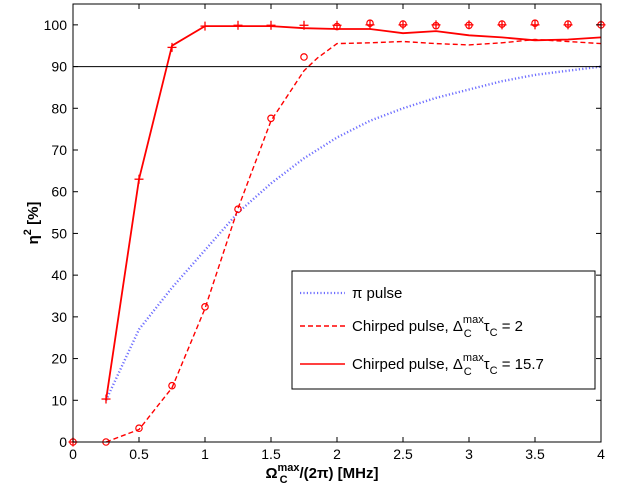 The height and width of the screenshot is (495, 625). What do you see at coordinates (59, 275) in the screenshot?
I see `y-tick-label: 40` at bounding box center [59, 275].